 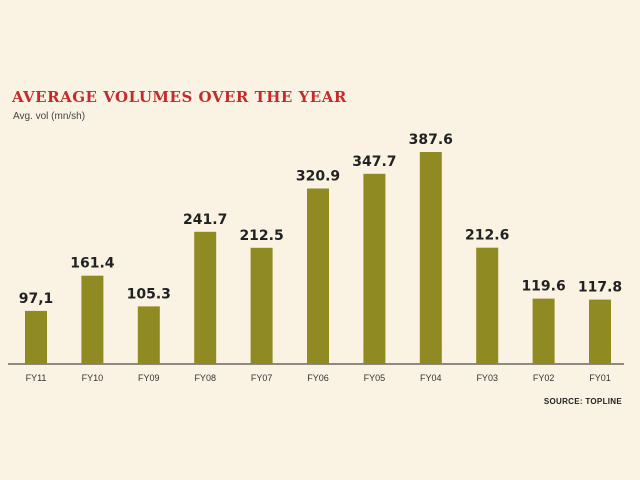 I want to click on y-axis-label: Avg. vol (mn/sh), so click(x=49, y=116).